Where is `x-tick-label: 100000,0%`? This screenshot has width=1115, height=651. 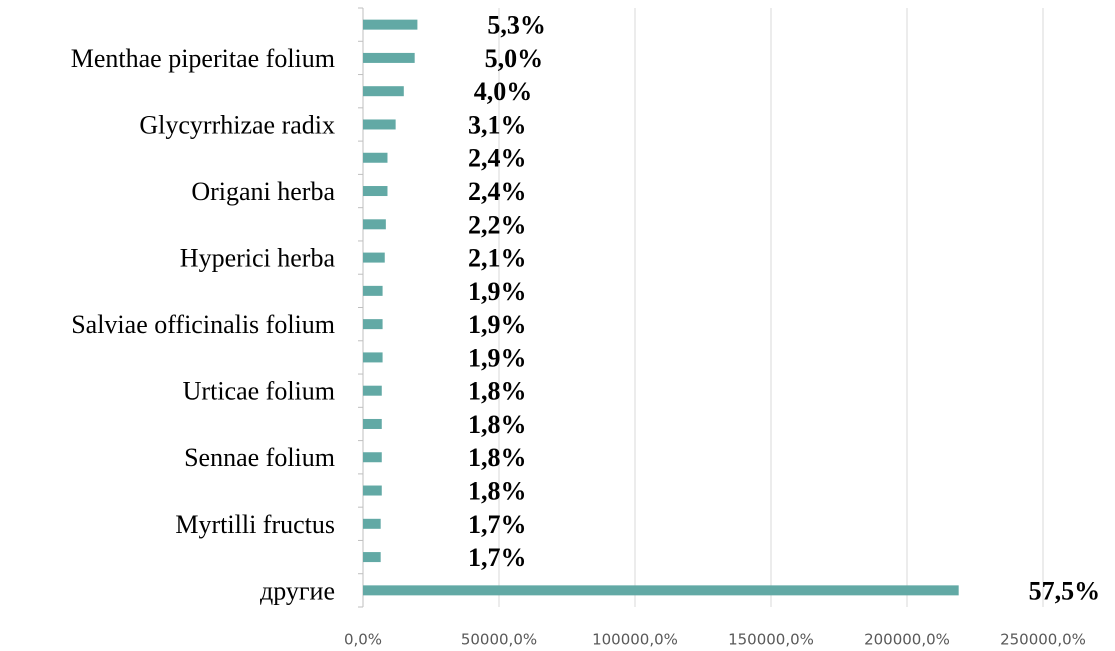
x-tick-label: 100000,0% is located at coordinates (635, 640).